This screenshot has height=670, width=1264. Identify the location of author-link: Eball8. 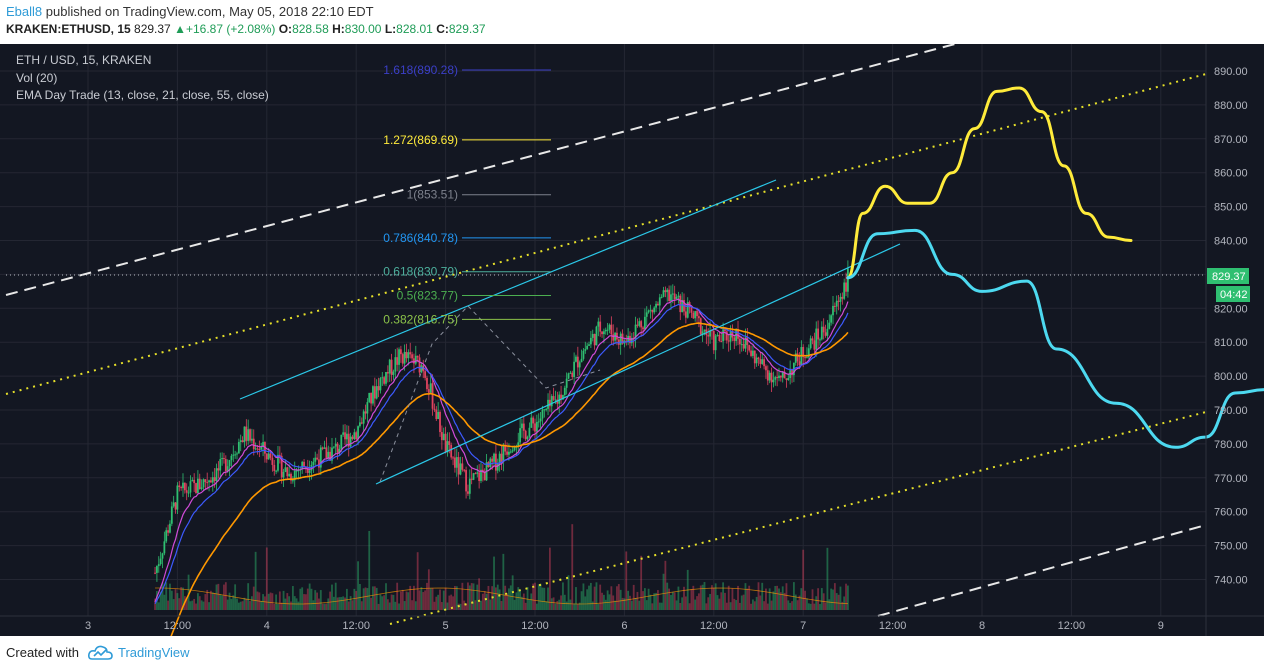
(24, 11).